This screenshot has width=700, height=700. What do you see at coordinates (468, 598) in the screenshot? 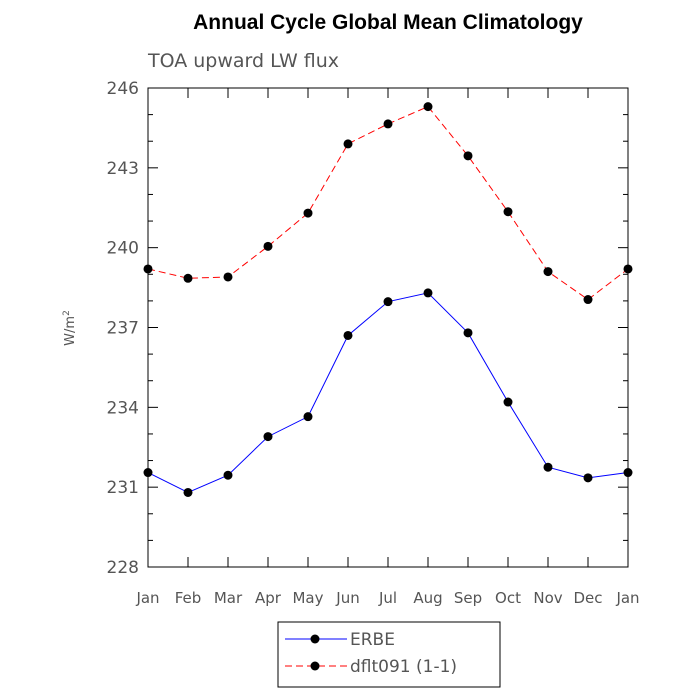
I see `x-tick-label: Sep` at bounding box center [468, 598].